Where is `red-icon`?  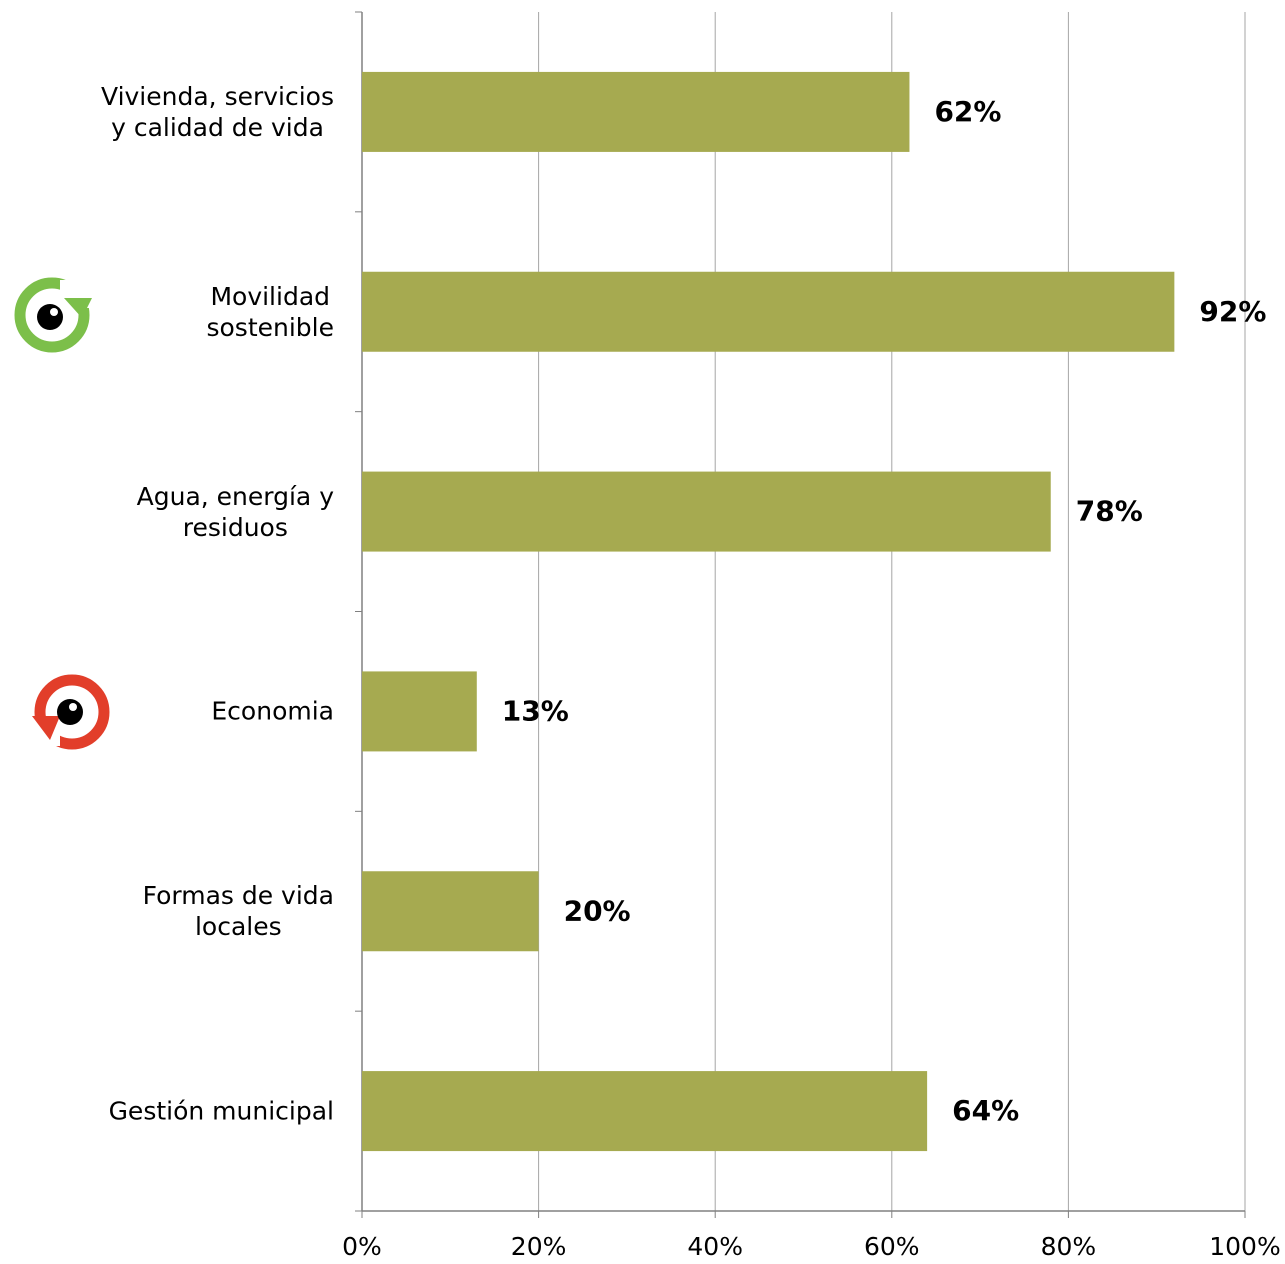 red-icon is located at coordinates (70, 712).